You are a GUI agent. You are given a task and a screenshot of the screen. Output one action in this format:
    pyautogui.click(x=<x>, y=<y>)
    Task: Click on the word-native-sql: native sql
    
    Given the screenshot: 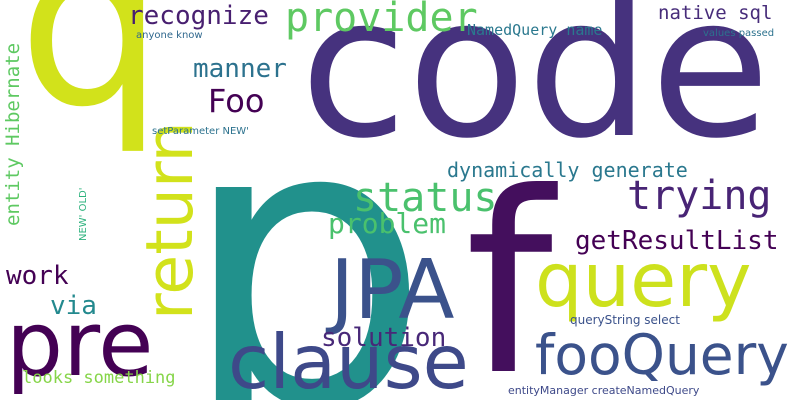 What is the action you would take?
    pyautogui.click(x=715, y=13)
    